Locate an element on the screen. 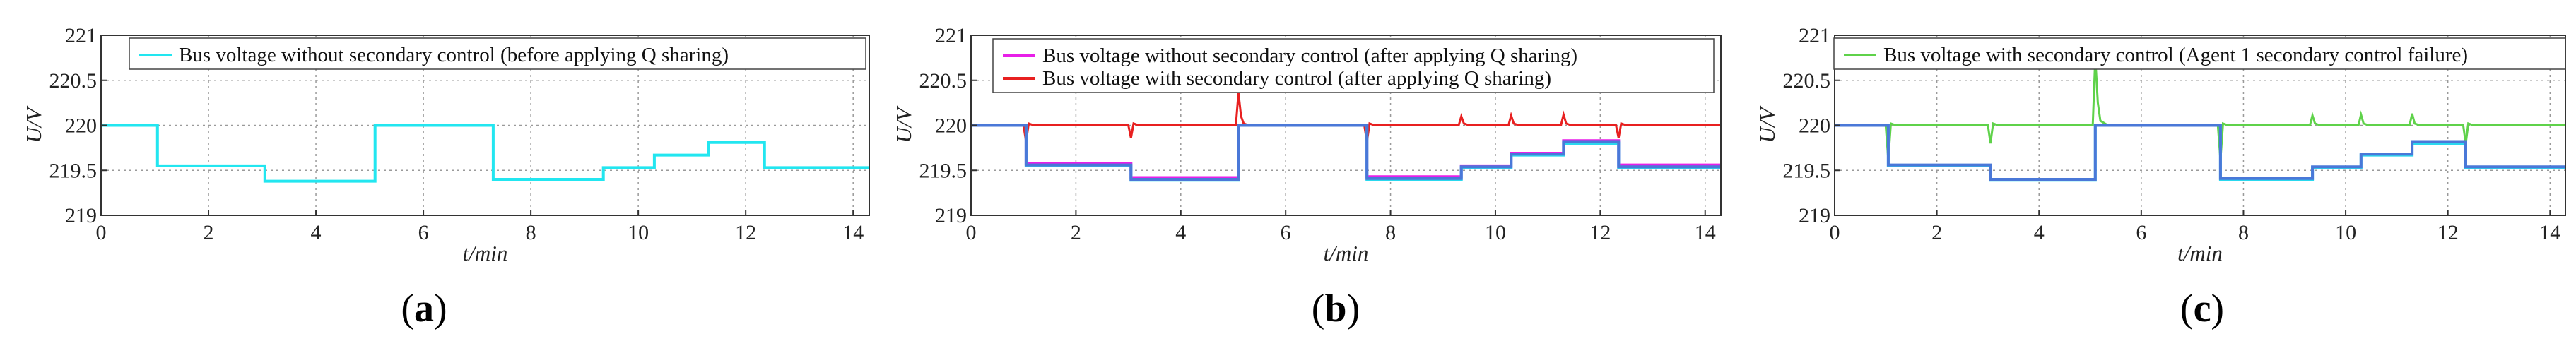 The width and height of the screenshot is (2576, 346). panel-label: (a) is located at coordinates (424, 308).